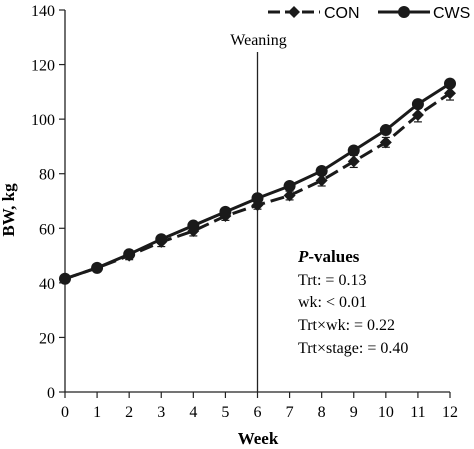  What do you see at coordinates (47, 175) in the screenshot?
I see `y-tick-label: 80` at bounding box center [47, 175].